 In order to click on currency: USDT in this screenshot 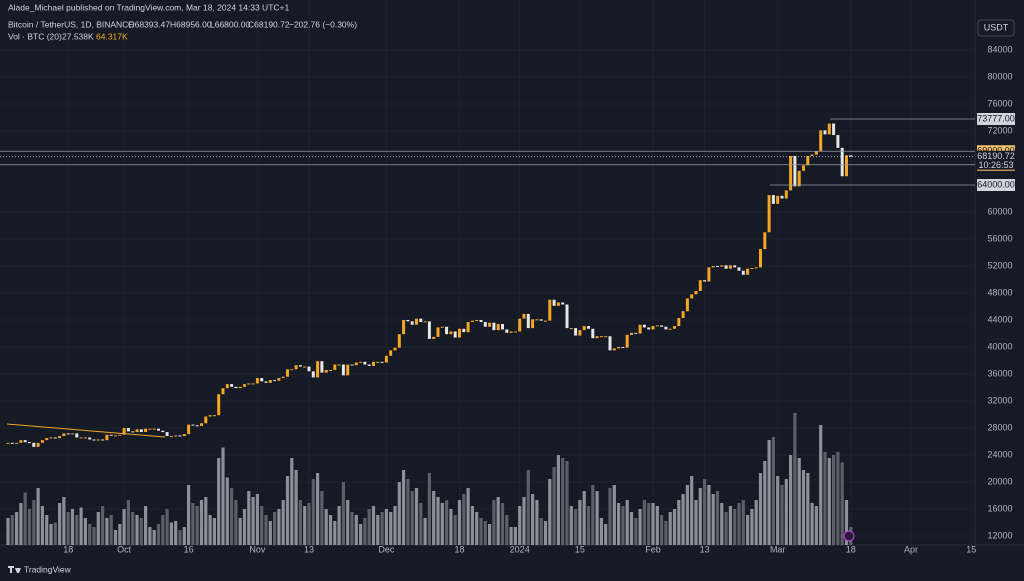, I will do `click(996, 27)`.